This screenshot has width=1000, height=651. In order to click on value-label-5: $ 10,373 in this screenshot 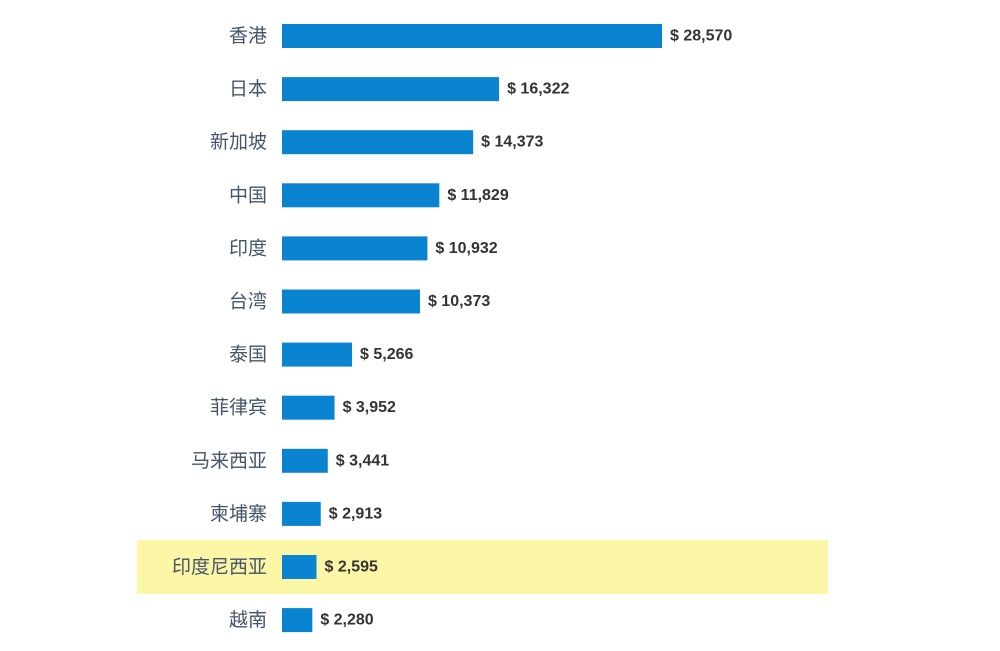, I will do `click(459, 301)`.